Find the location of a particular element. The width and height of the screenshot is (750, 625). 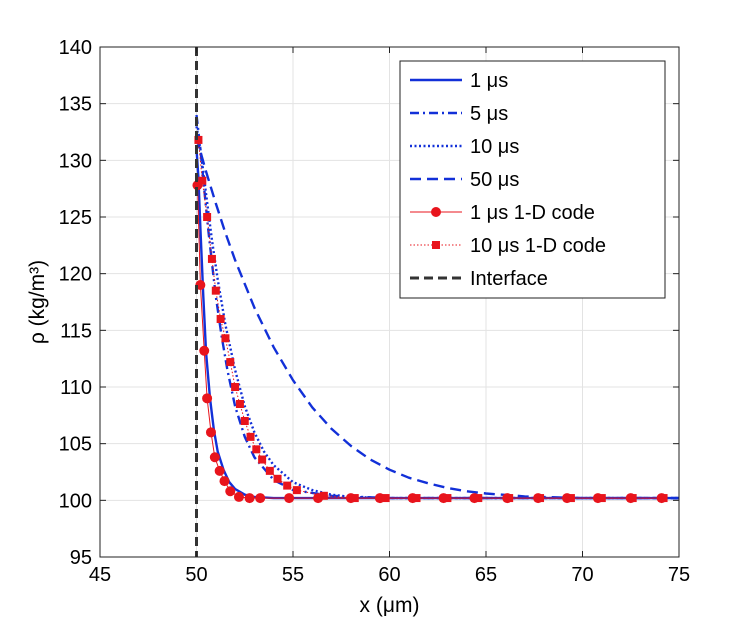

legend-label: 5 μs is located at coordinates (489, 114).